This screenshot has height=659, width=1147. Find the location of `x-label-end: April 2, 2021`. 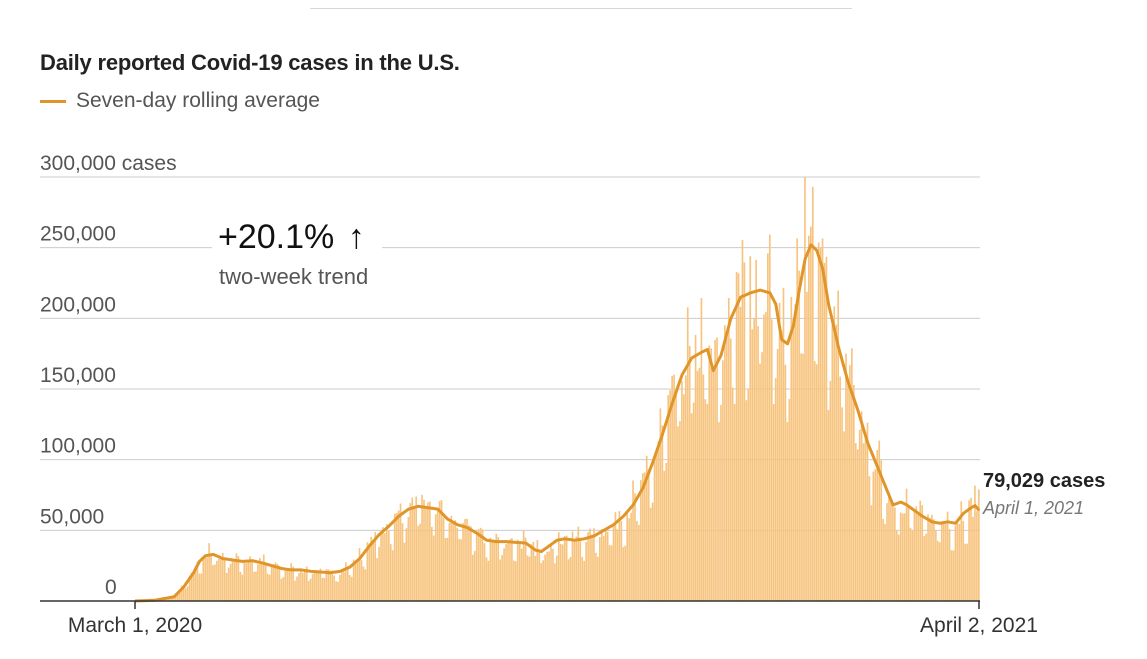

x-label-end: April 2, 2021 is located at coordinates (979, 625).